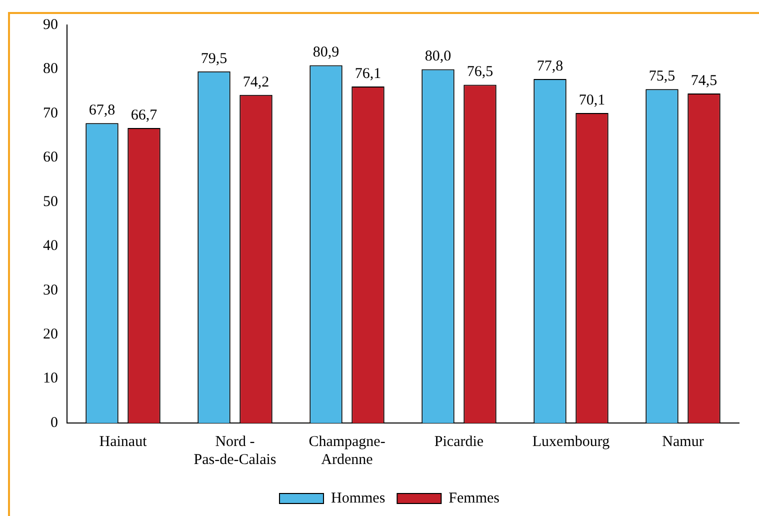 The height and width of the screenshot is (516, 759). Describe the element at coordinates (474, 498) in the screenshot. I see `legend-label: Femmes` at that location.